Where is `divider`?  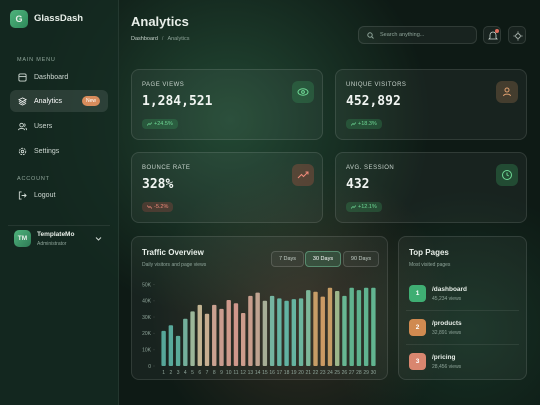
divider is located at coordinates (462, 310).